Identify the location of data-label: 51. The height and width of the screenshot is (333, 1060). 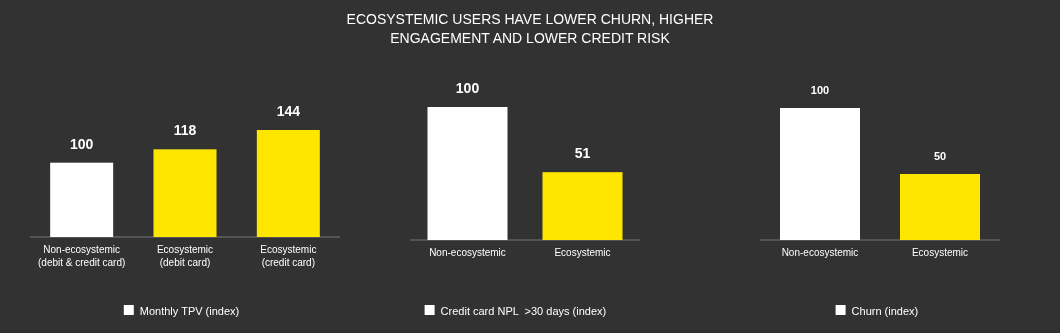
(582, 153).